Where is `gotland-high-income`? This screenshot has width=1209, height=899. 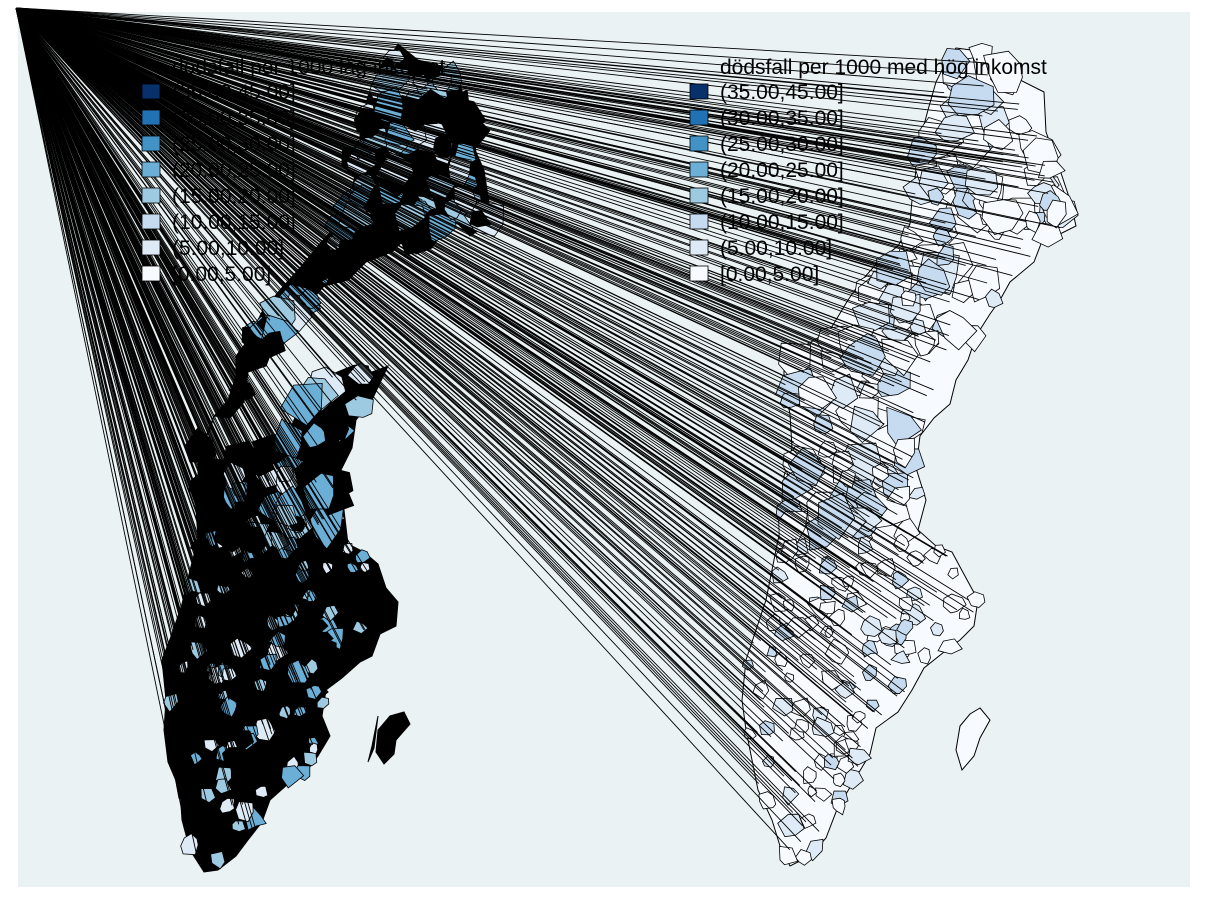
gotland-high-income is located at coordinates (973, 739).